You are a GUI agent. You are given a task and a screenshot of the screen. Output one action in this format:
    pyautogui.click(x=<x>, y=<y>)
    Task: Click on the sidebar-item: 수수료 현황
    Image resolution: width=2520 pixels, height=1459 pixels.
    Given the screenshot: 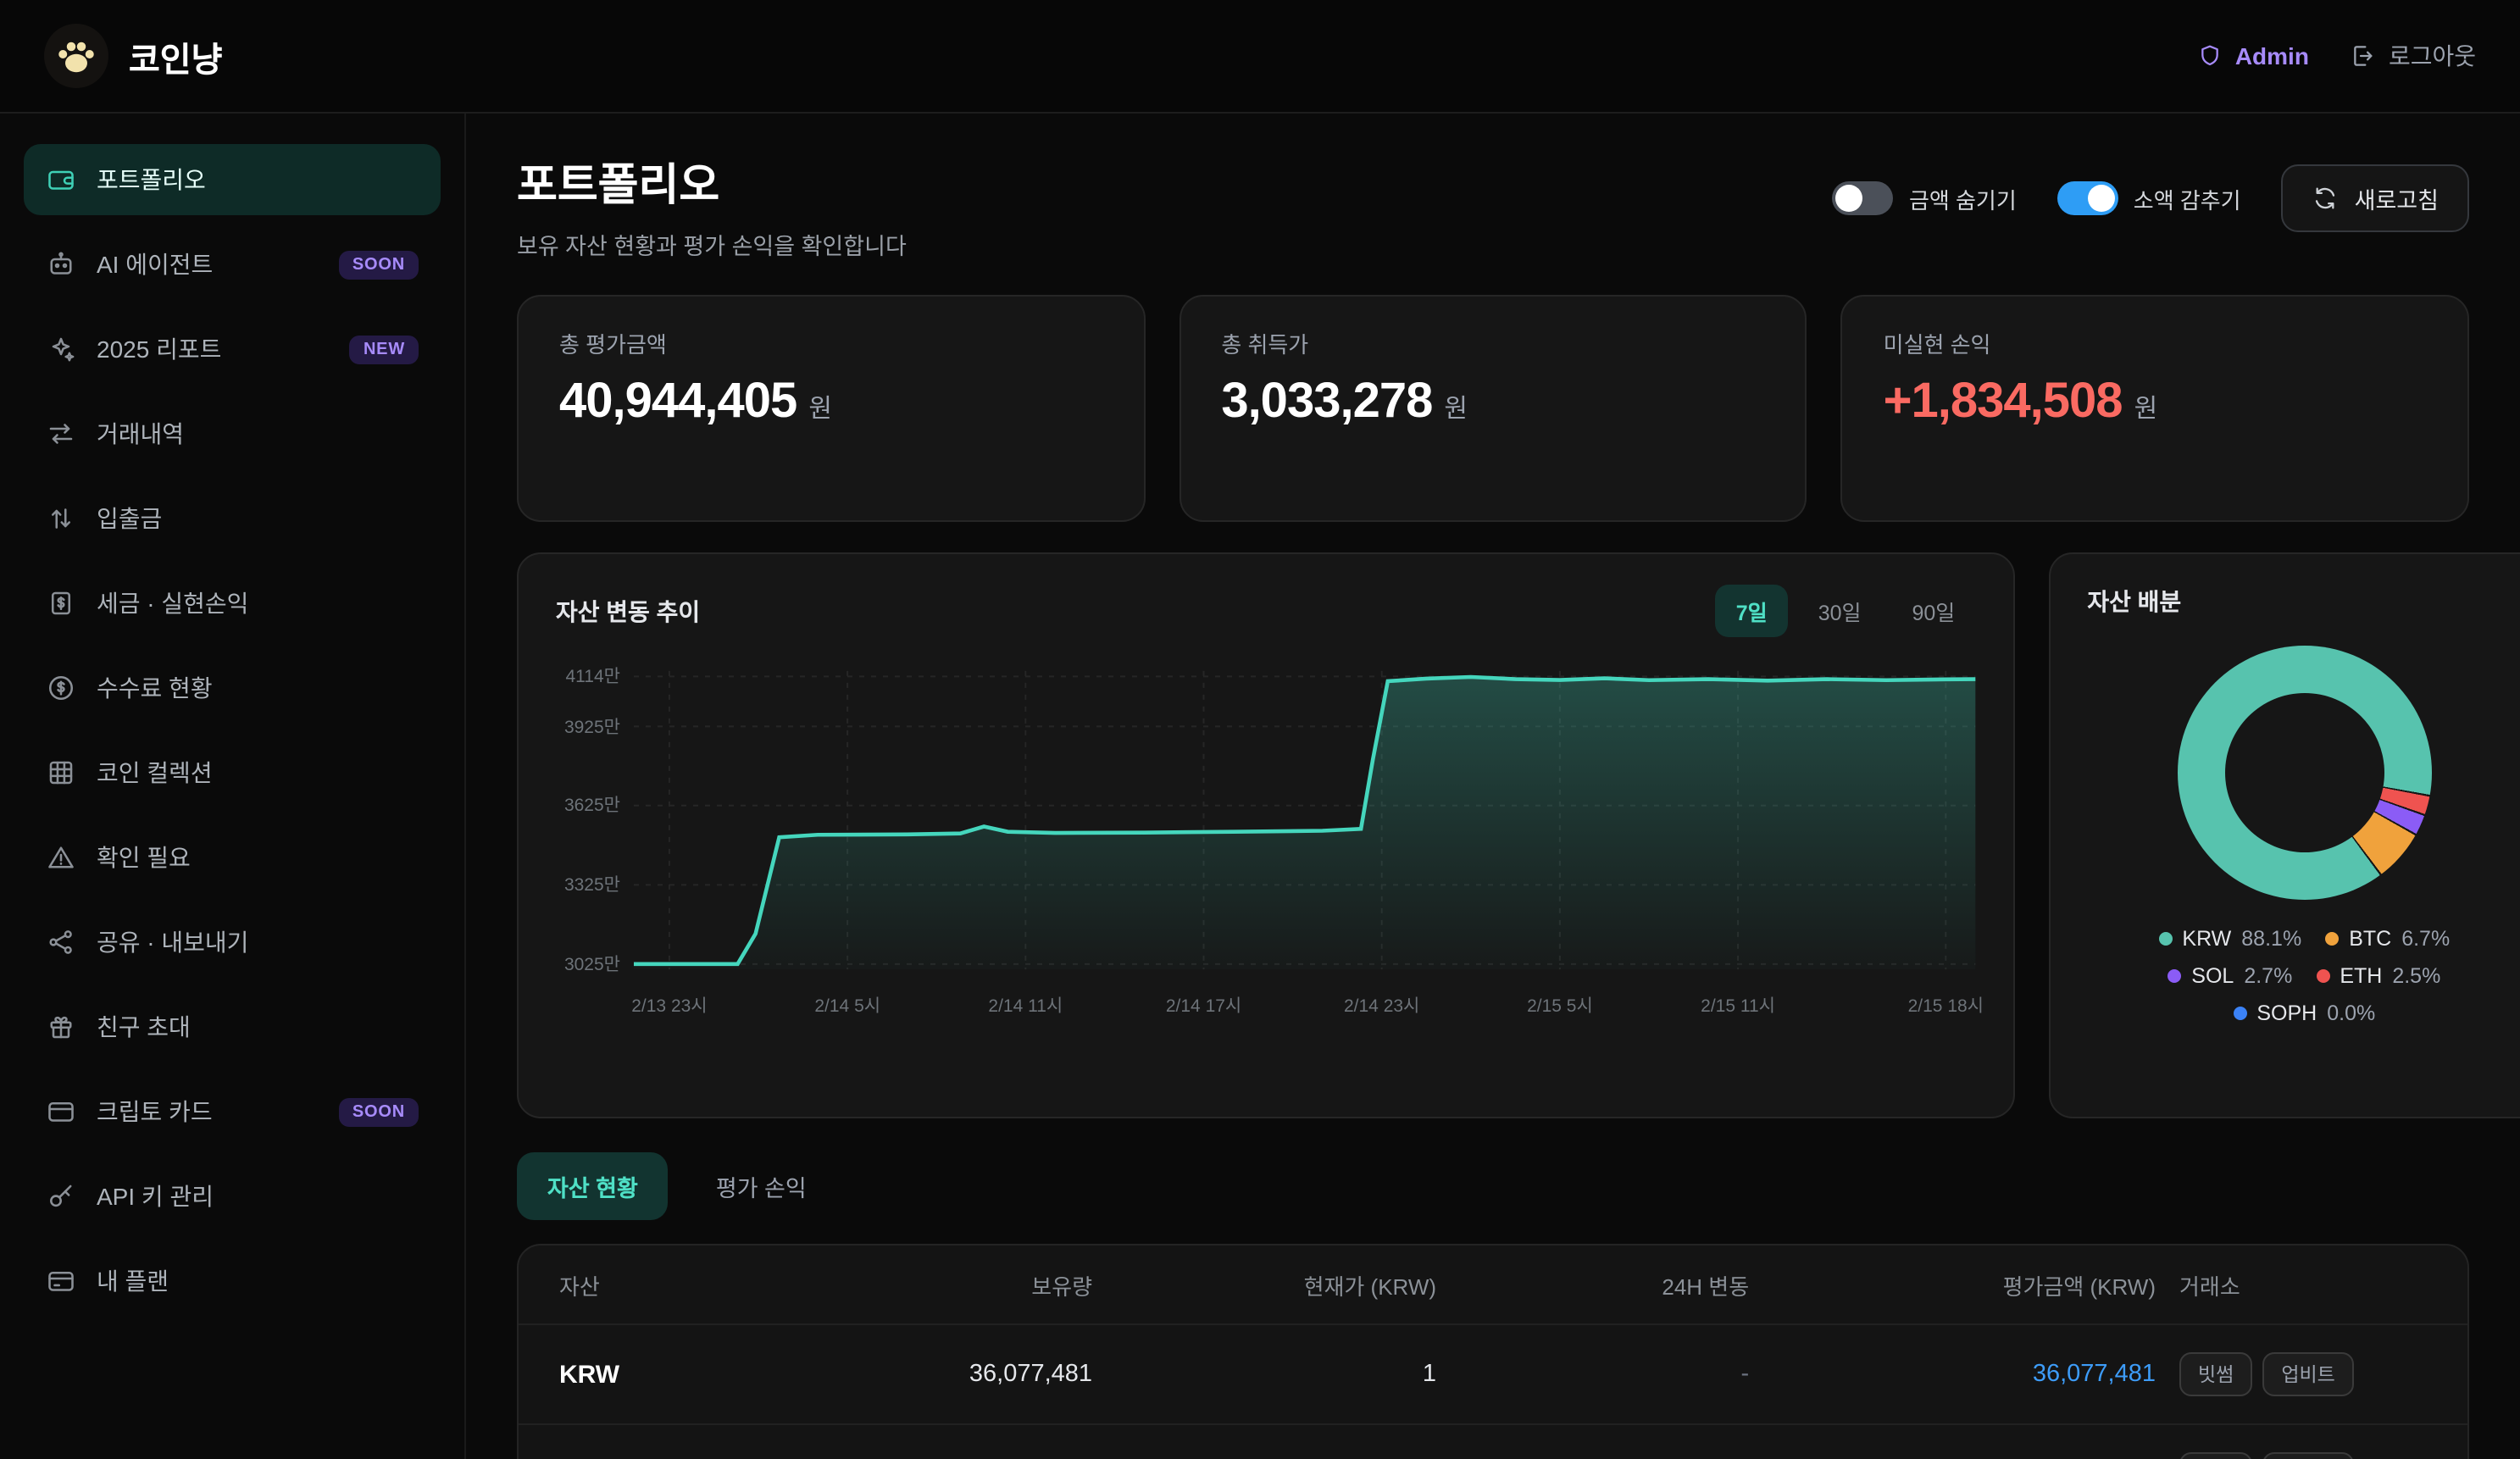 What is the action you would take?
    pyautogui.click(x=232, y=688)
    